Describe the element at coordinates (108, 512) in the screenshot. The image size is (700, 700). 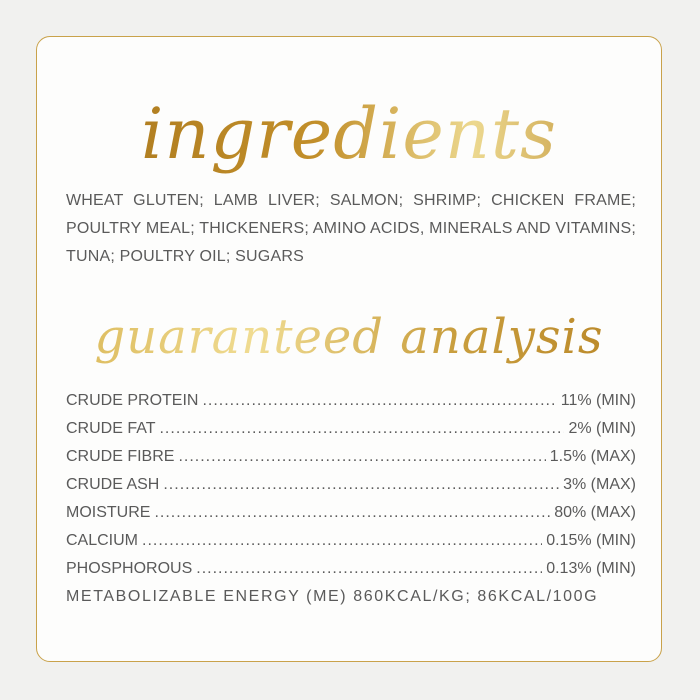
I see `row-label: MOISTURE` at that location.